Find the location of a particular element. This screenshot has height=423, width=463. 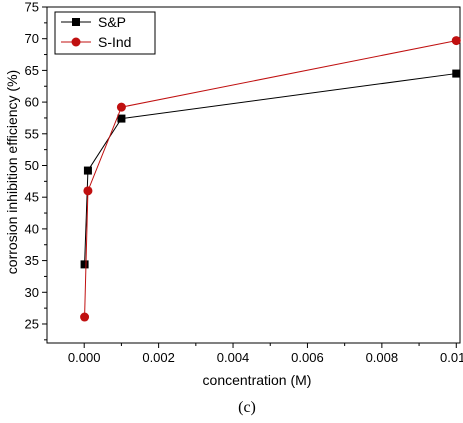

x-tick-label: 0.000 is located at coordinates (84, 357).